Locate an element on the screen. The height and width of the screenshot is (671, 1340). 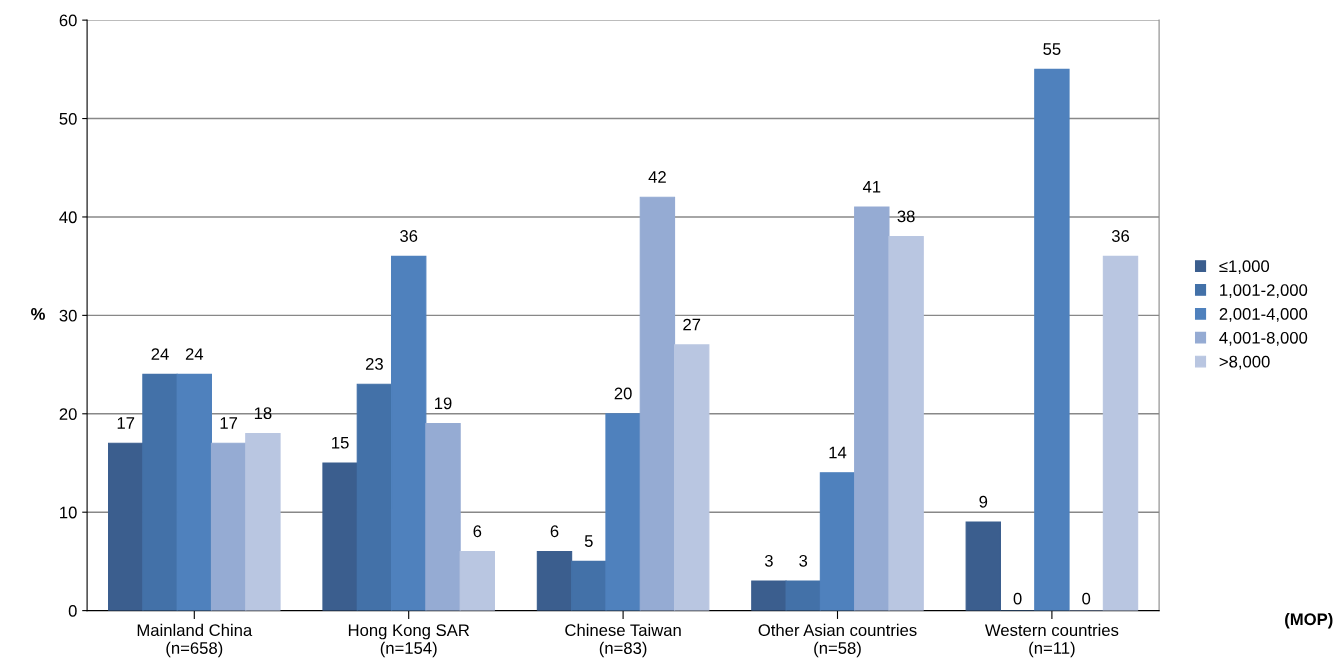
legend-label: >8,000 is located at coordinates (1244, 362).